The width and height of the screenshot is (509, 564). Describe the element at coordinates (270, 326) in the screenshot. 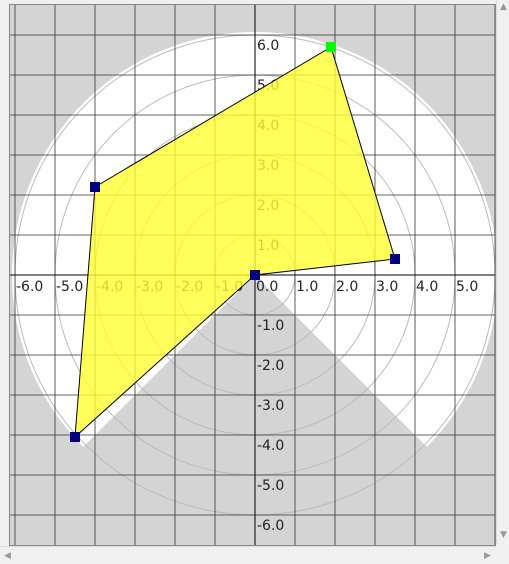

I see `y-tick-label: -1.0` at that location.